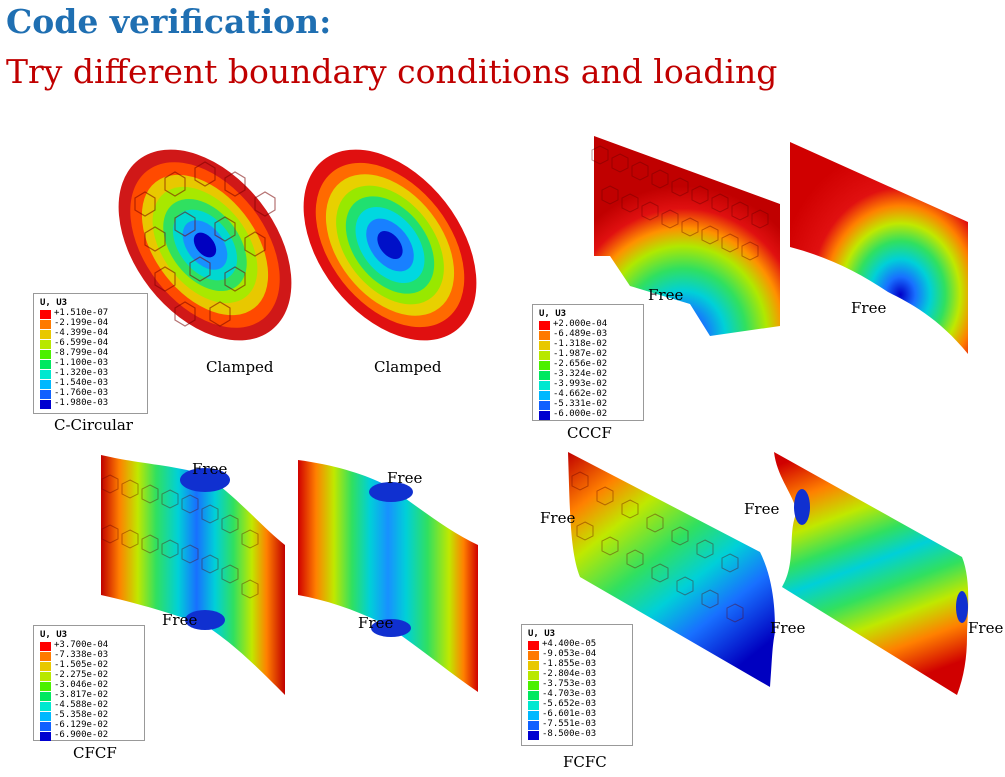 This screenshot has height=777, width=1005. What do you see at coordinates (81, 323) in the screenshot?
I see `legend-value: -2.199e-04` at bounding box center [81, 323].